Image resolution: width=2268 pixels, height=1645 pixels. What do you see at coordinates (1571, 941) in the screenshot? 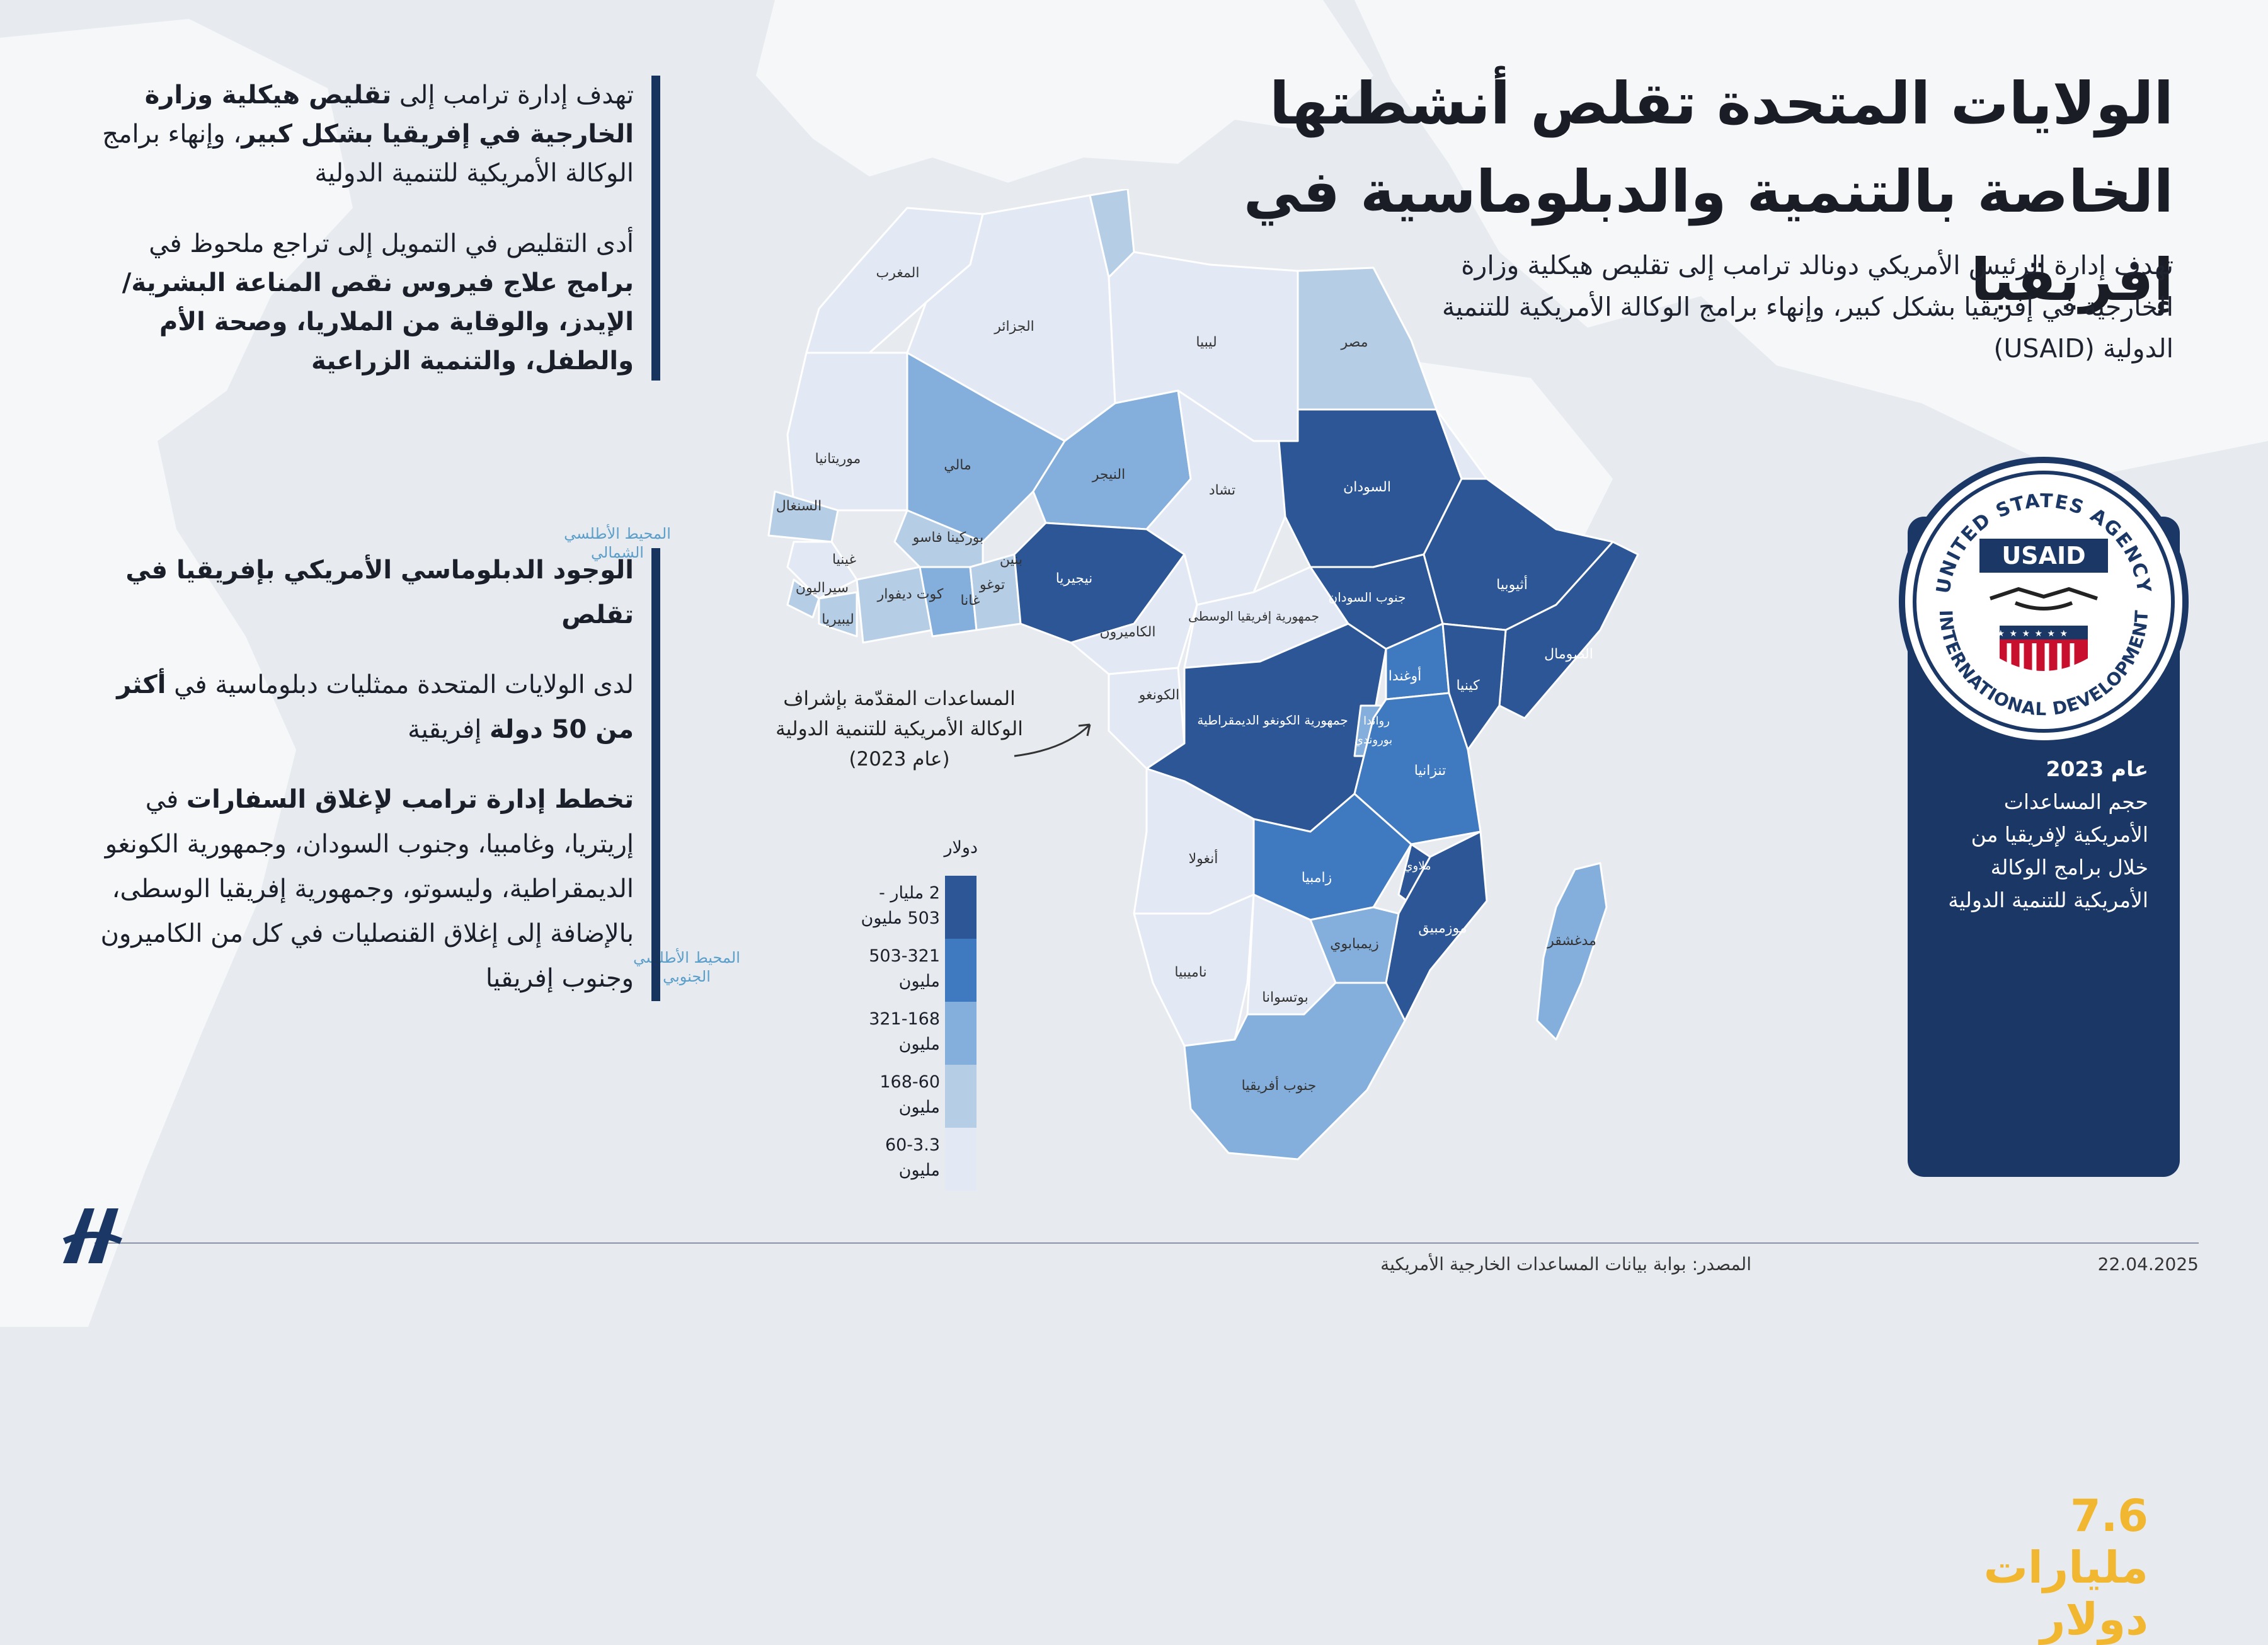
I see `label-madagascar: مدغشقر` at bounding box center [1571, 941].